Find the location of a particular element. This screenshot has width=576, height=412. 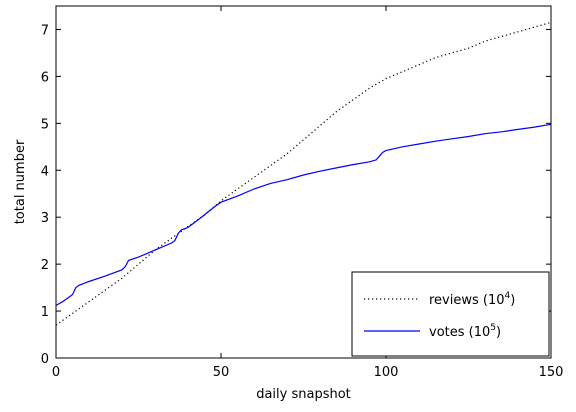

legend-label: votes (105) is located at coordinates (465, 331).